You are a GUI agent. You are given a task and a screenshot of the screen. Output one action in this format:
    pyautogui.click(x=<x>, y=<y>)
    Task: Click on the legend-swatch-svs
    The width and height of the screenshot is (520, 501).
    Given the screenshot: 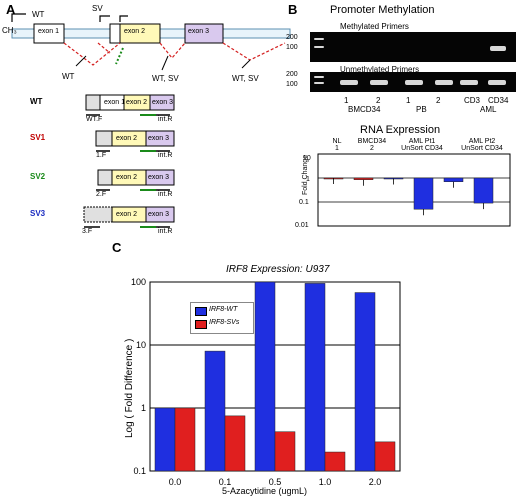 What is the action you would take?
    pyautogui.click(x=201, y=324)
    